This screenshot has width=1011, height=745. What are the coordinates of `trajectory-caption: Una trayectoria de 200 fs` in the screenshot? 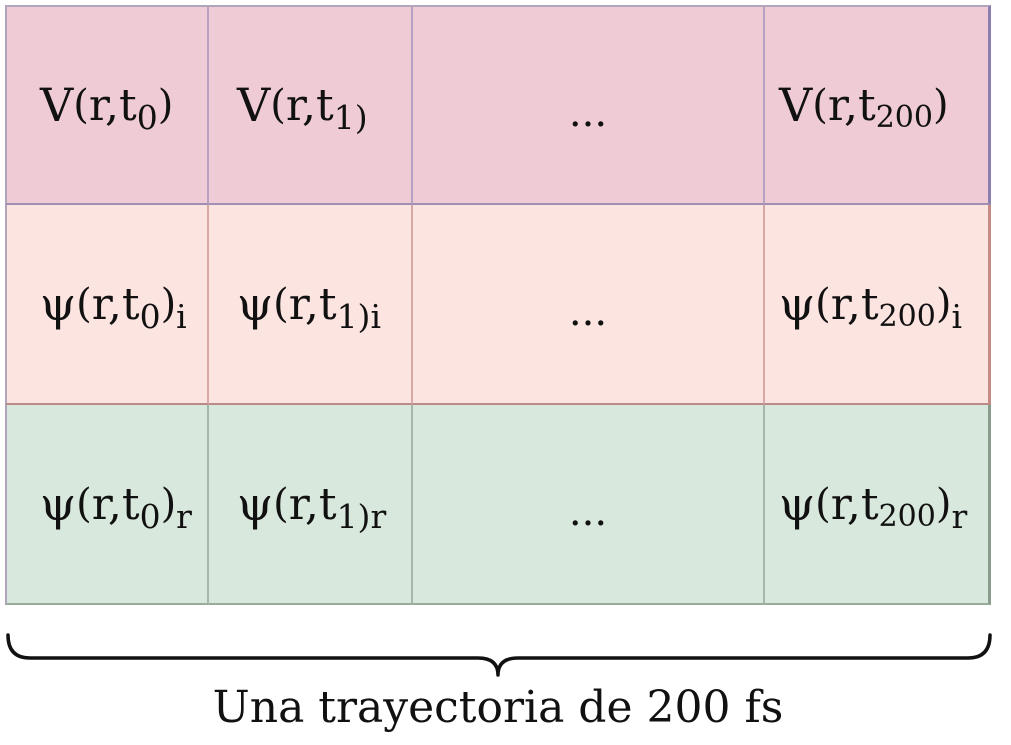 It's located at (498, 707).